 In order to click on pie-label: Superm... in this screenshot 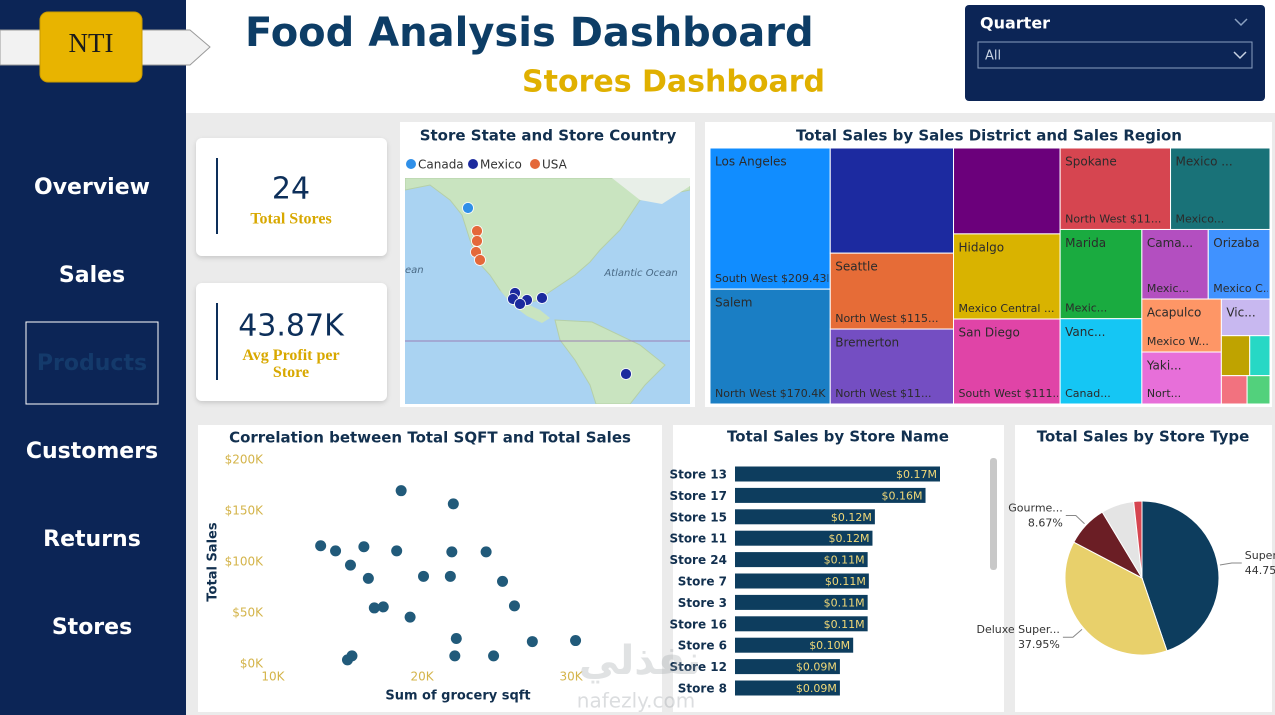, I will do `click(1260, 555)`.